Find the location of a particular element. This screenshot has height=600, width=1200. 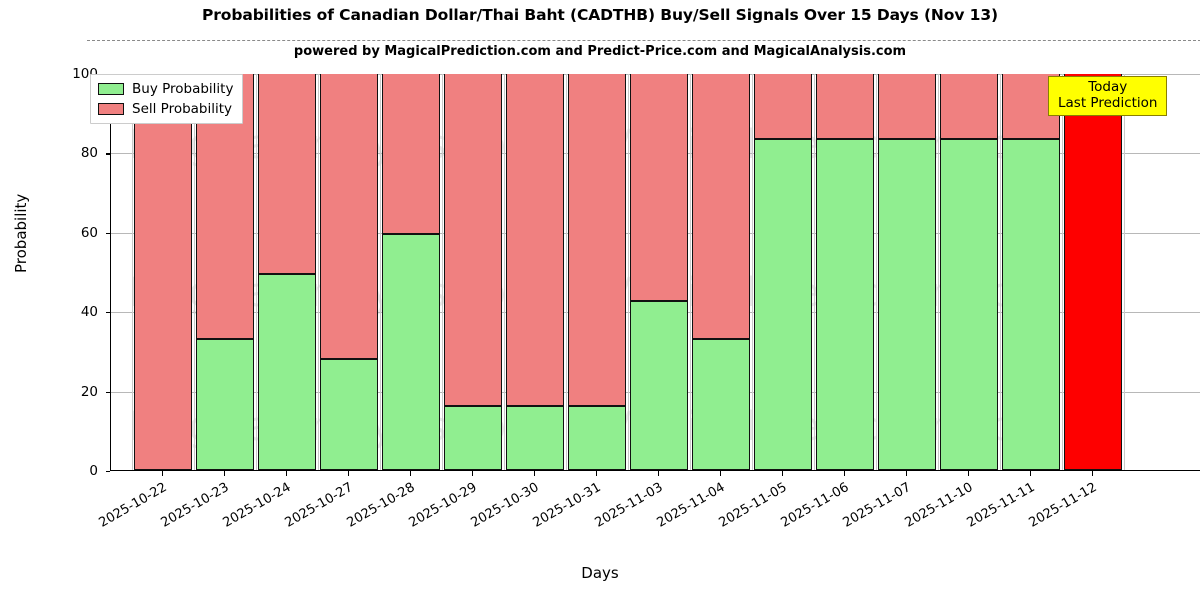

threshold-line is located at coordinates (643, 40).